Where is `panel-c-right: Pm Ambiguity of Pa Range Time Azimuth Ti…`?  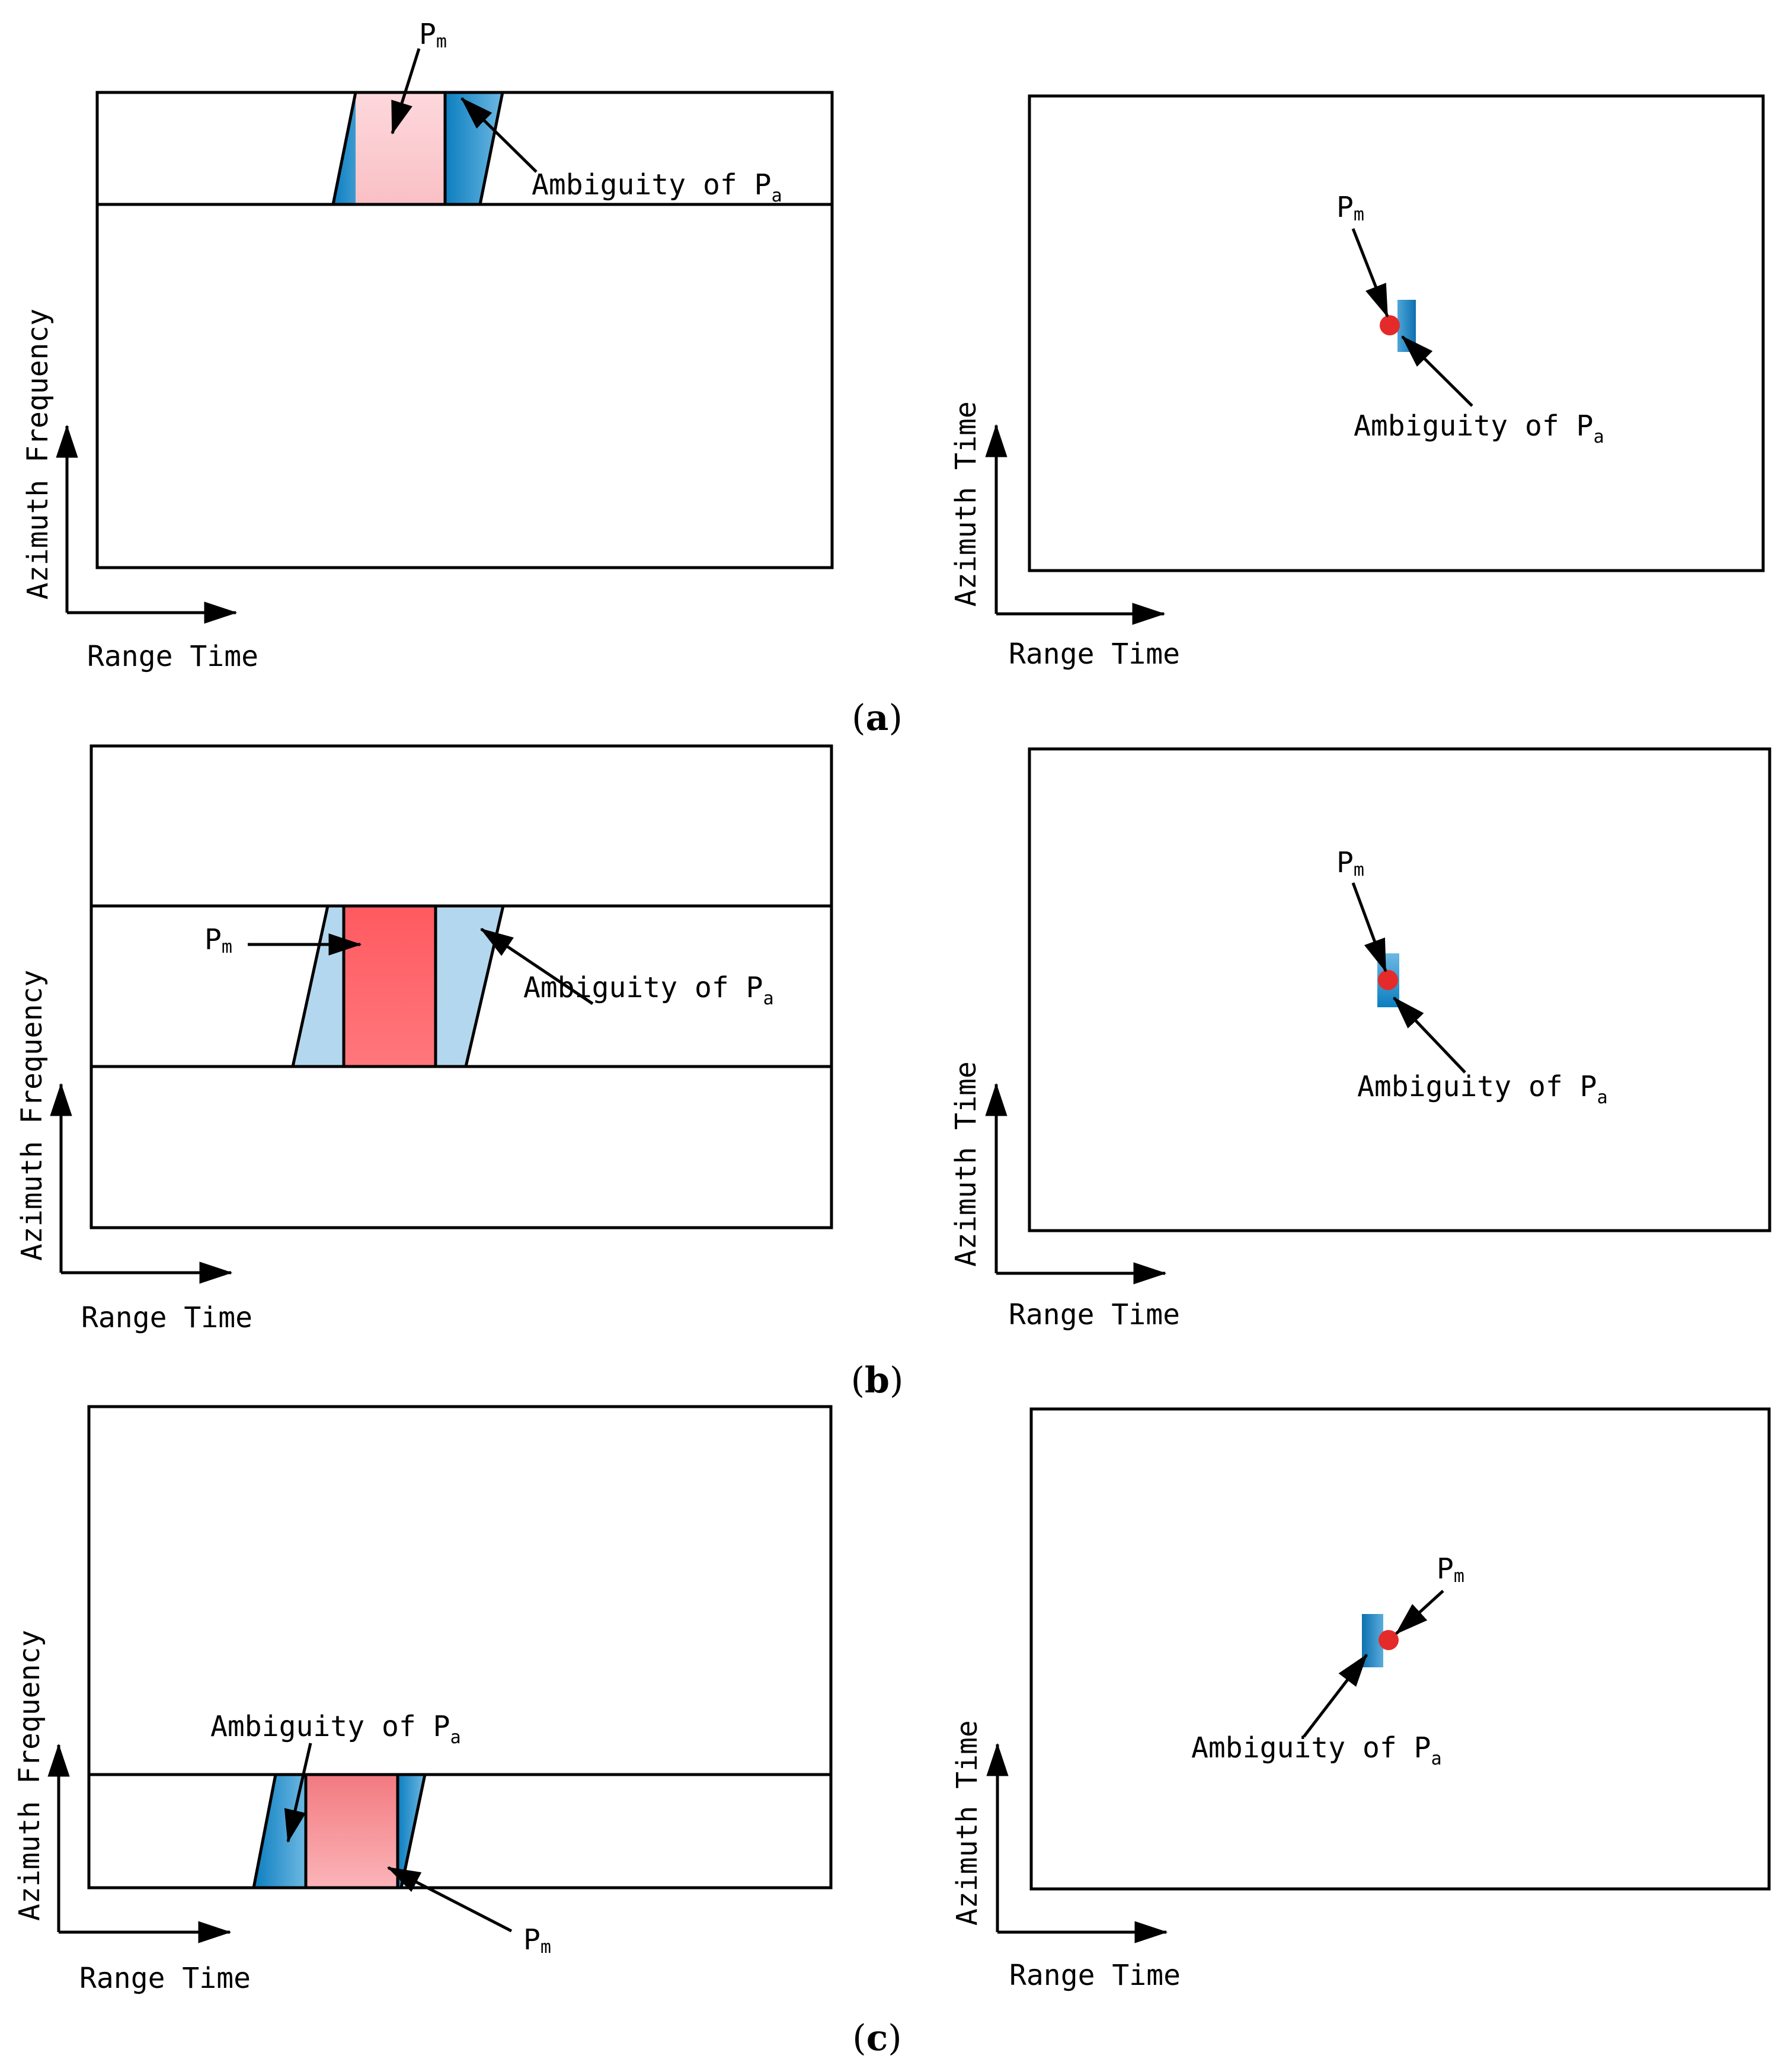 panel-c-right: Pm Ambiguity of Pa Range Time Azimuth Ti… is located at coordinates (1361, 1699).